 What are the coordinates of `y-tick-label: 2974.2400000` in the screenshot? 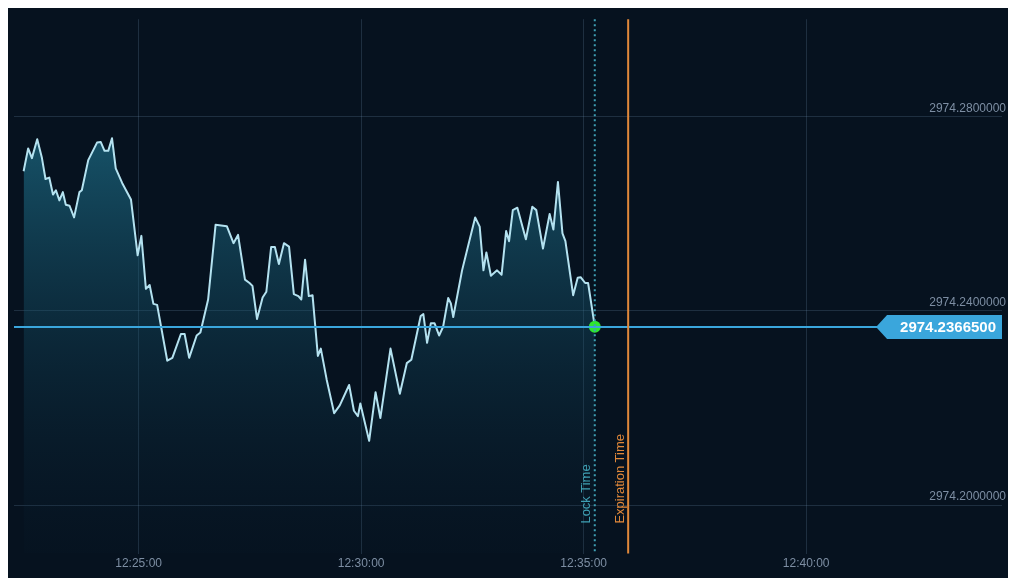 It's located at (968, 302).